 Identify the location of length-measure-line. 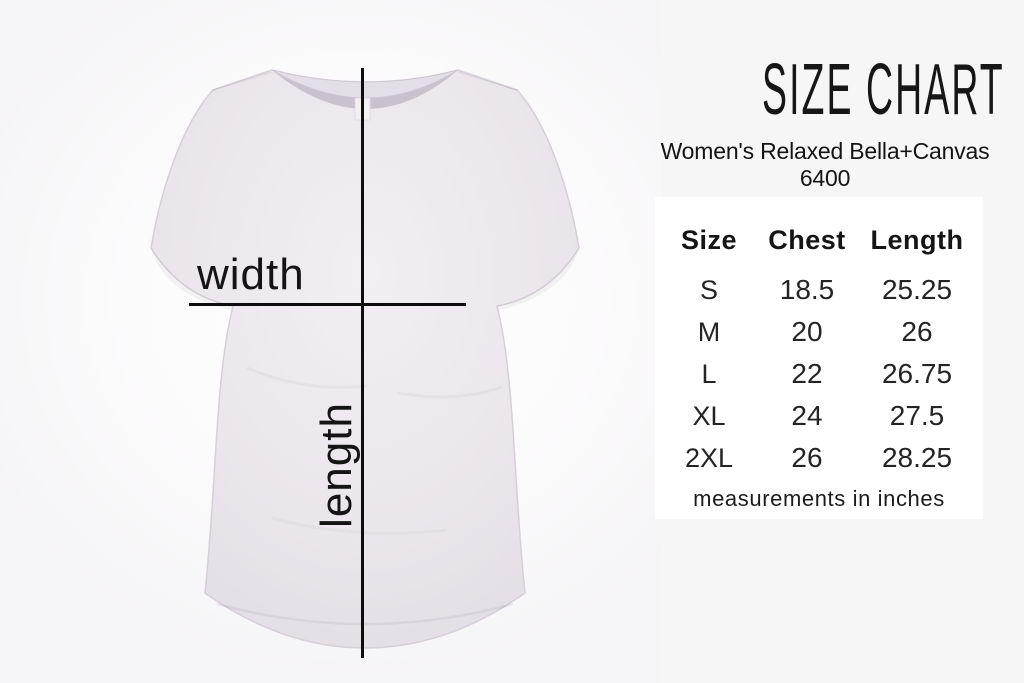
(362, 363).